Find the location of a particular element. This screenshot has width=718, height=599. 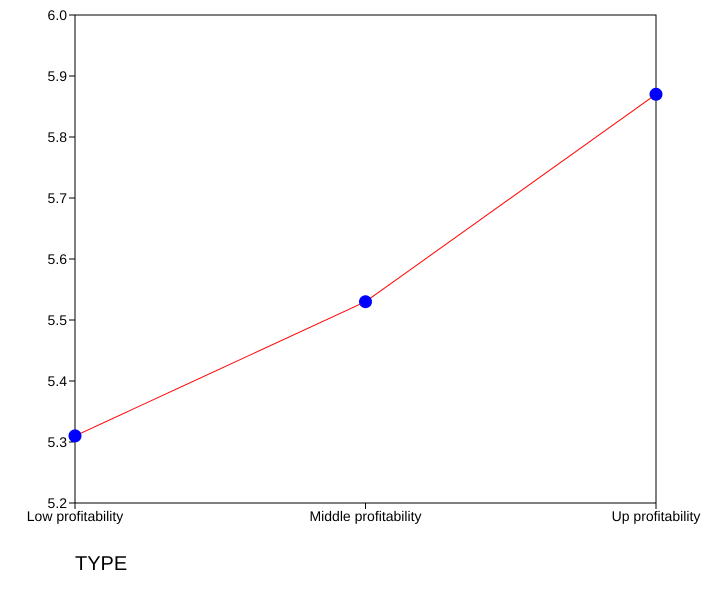

y-tick-label: 5.3 is located at coordinates (58, 442).